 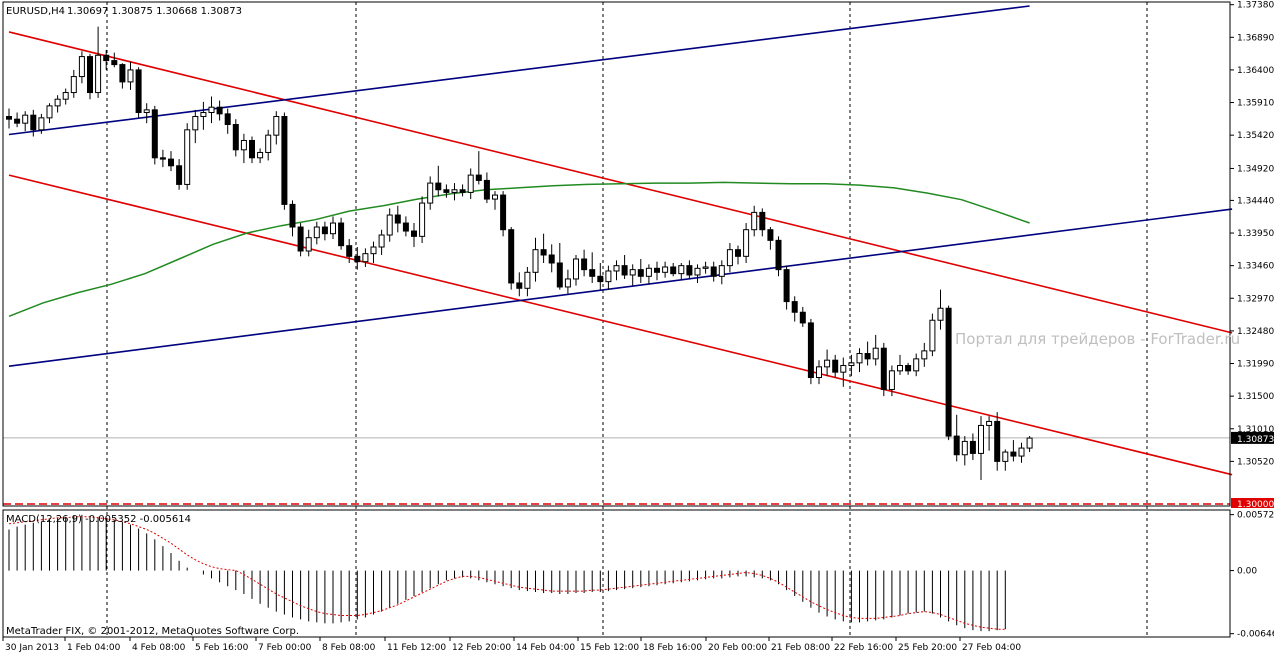 I want to click on time-tick-label: 18 Feb 16:00, so click(x=672, y=648).